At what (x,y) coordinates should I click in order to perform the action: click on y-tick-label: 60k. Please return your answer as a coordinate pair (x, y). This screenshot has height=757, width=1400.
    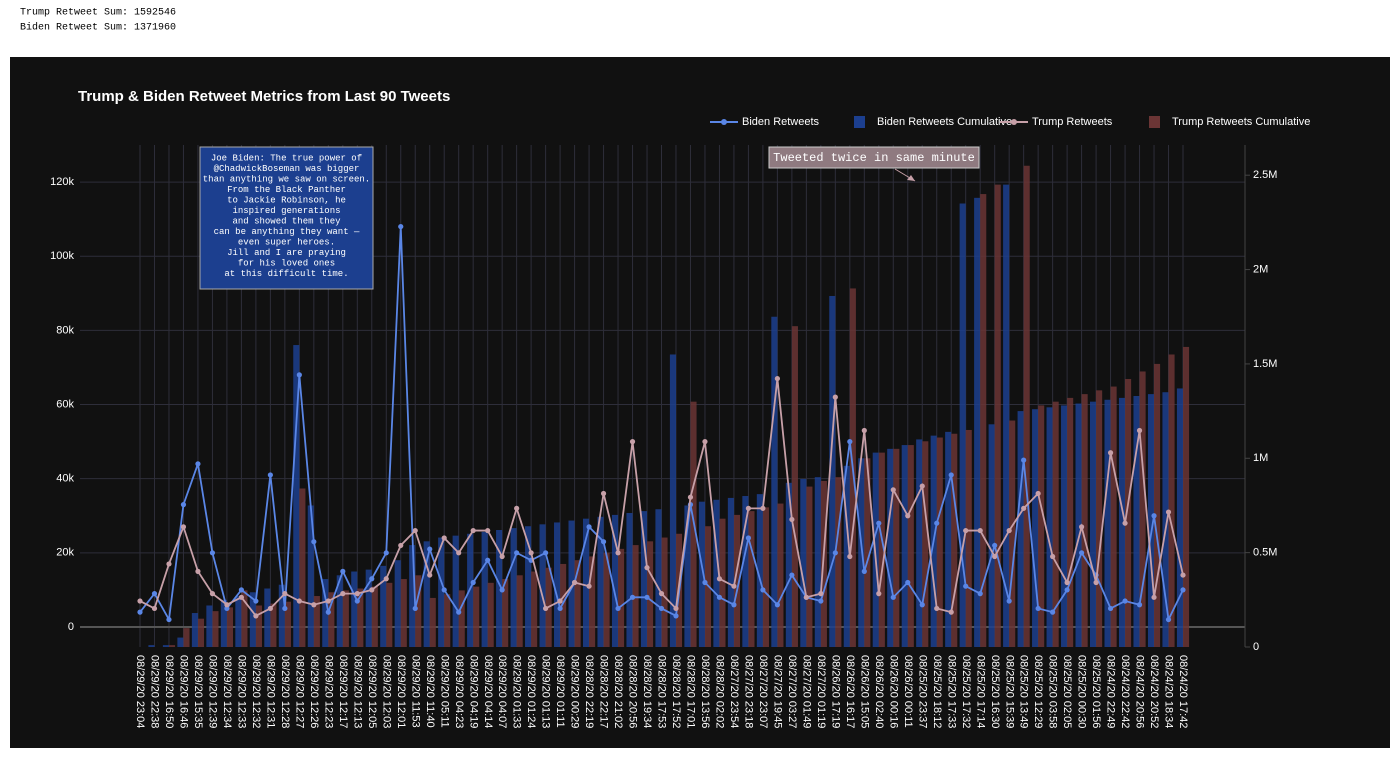
    Looking at the image, I should click on (65, 404).